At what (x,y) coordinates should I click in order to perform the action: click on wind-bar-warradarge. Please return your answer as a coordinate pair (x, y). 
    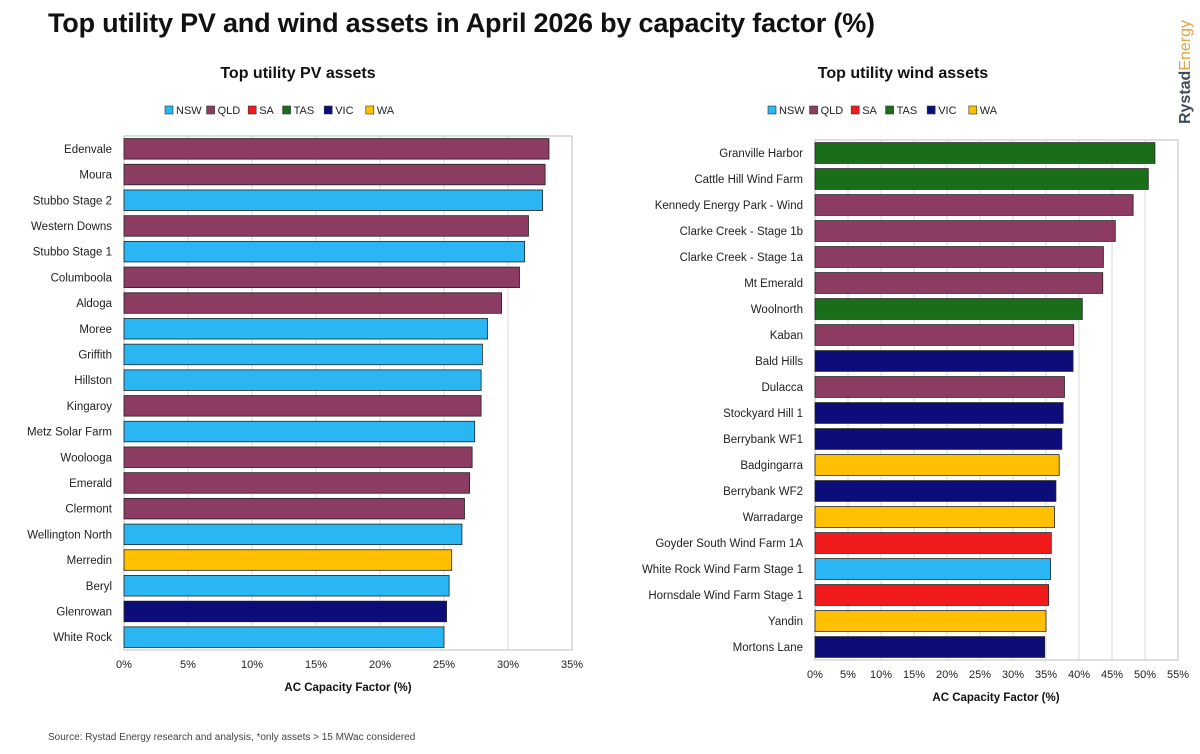
    Looking at the image, I should click on (934, 517).